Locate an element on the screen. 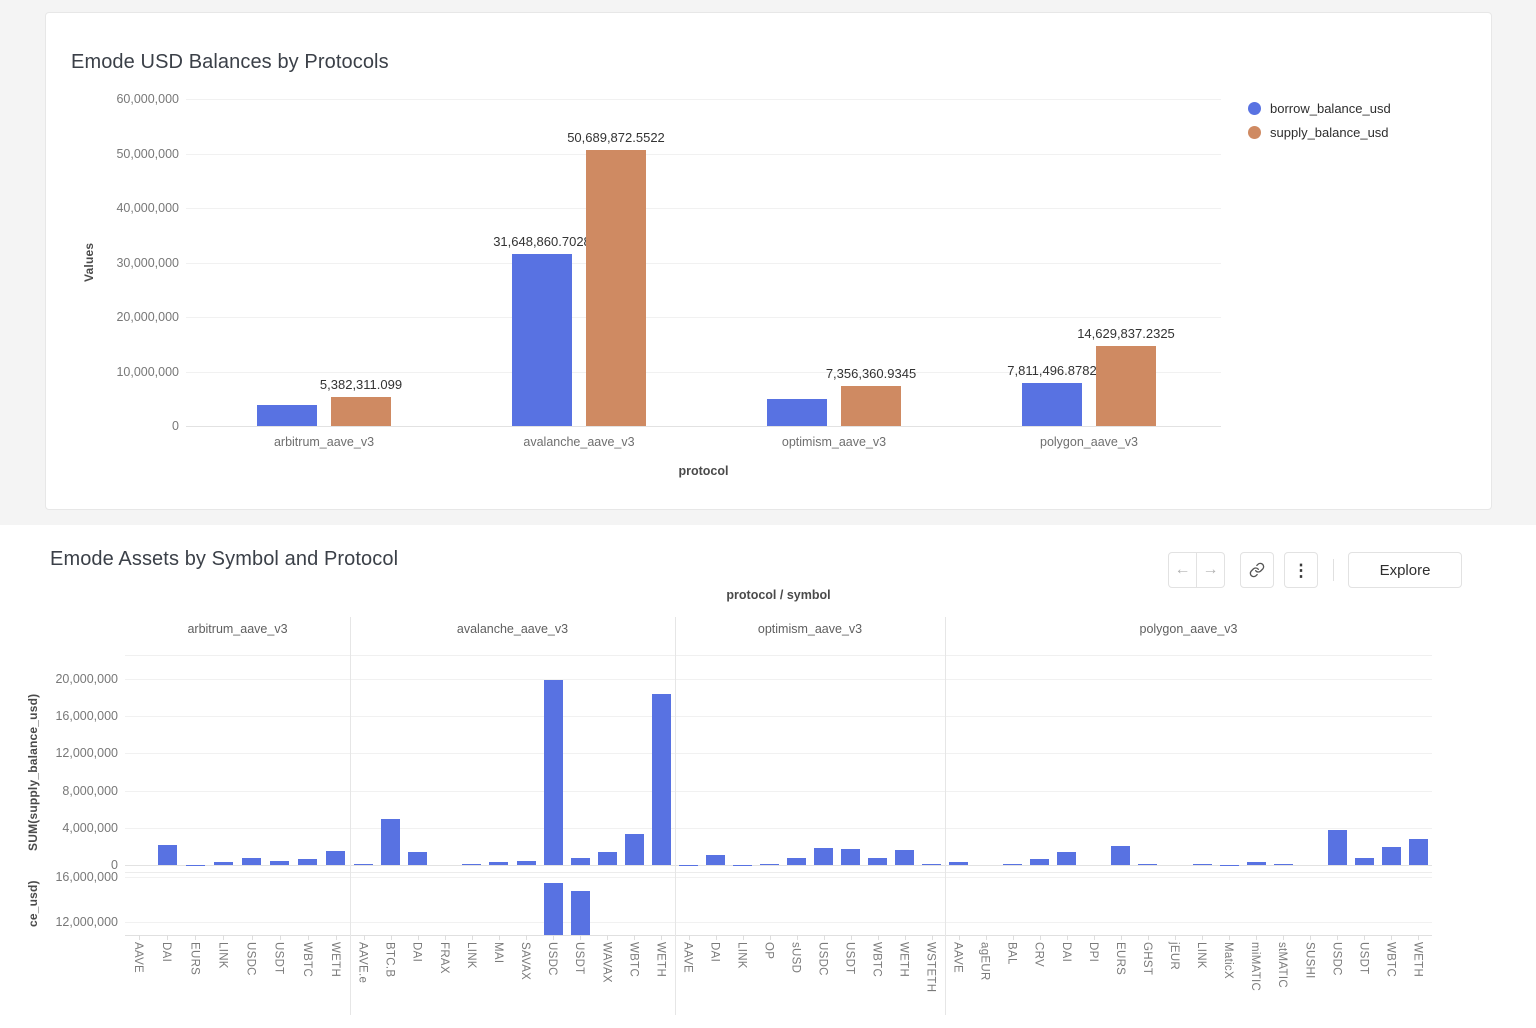  bar-supply_balance_usd-avalanche_aave_v3 is located at coordinates (616, 287).